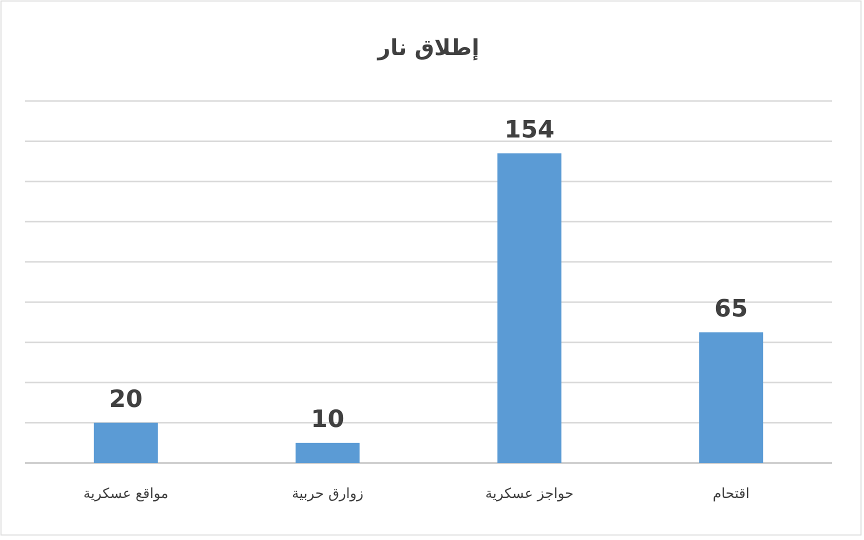 Image resolution: width=864 pixels, height=540 pixels. I want to click on data-label: 154, so click(529, 129).